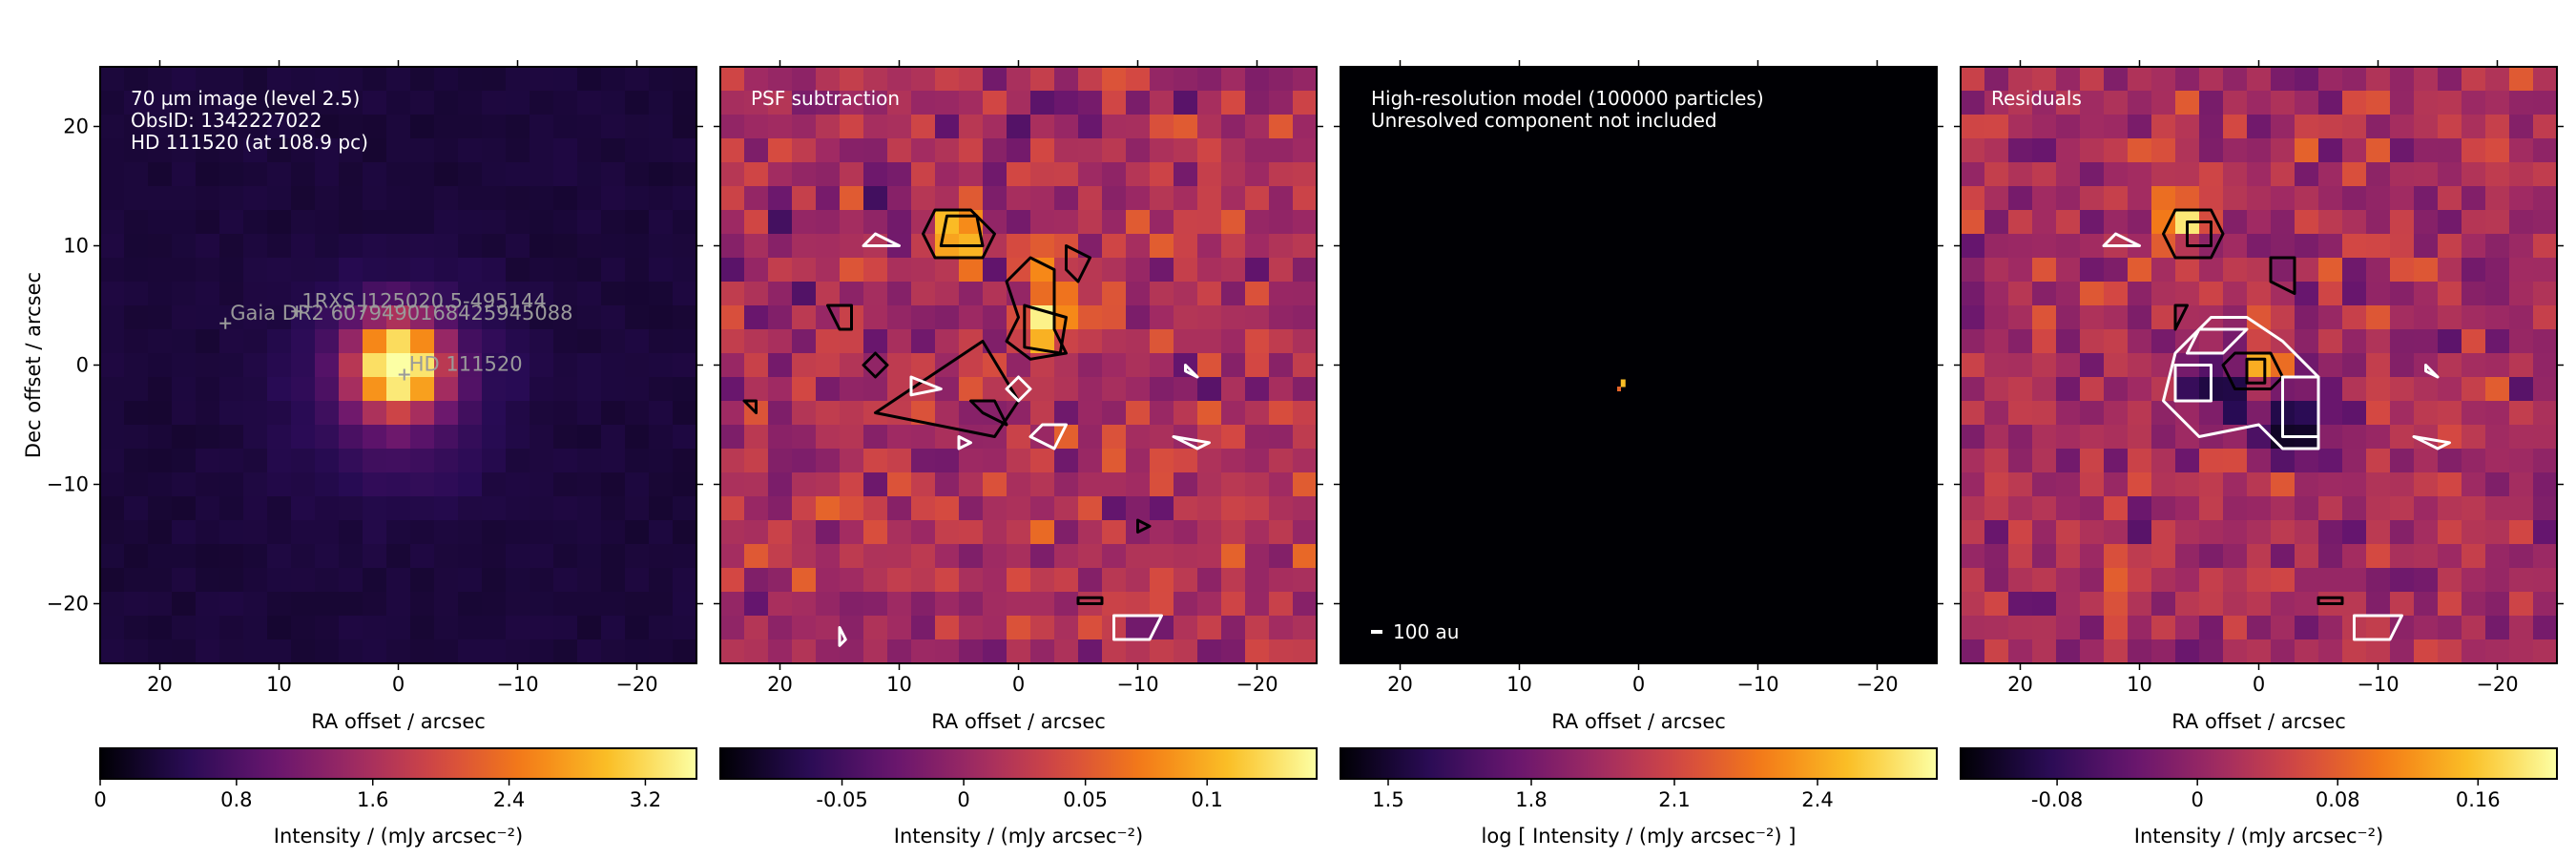 The image size is (2576, 859). Describe the element at coordinates (2378, 684) in the screenshot. I see `x-tick-label: −10` at that location.